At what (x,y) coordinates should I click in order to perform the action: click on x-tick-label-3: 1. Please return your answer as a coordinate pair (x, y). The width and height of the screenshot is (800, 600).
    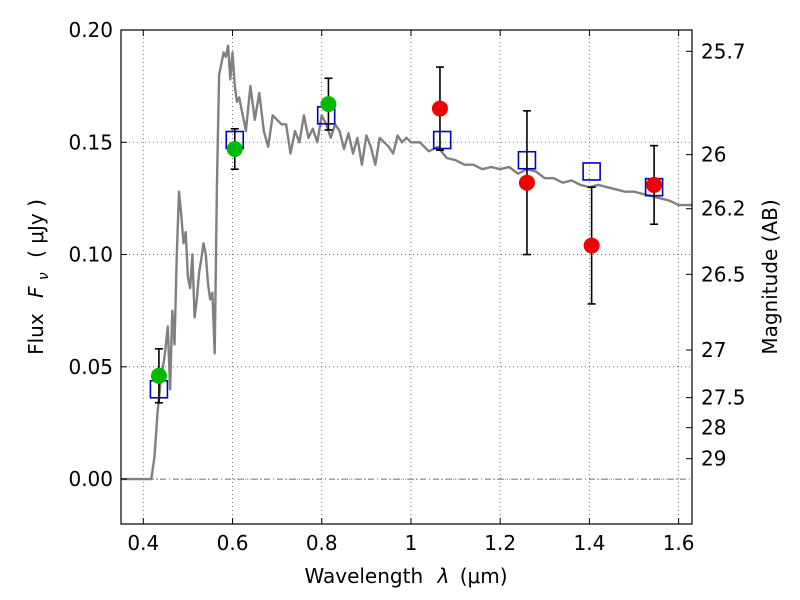
    Looking at the image, I should click on (411, 543).